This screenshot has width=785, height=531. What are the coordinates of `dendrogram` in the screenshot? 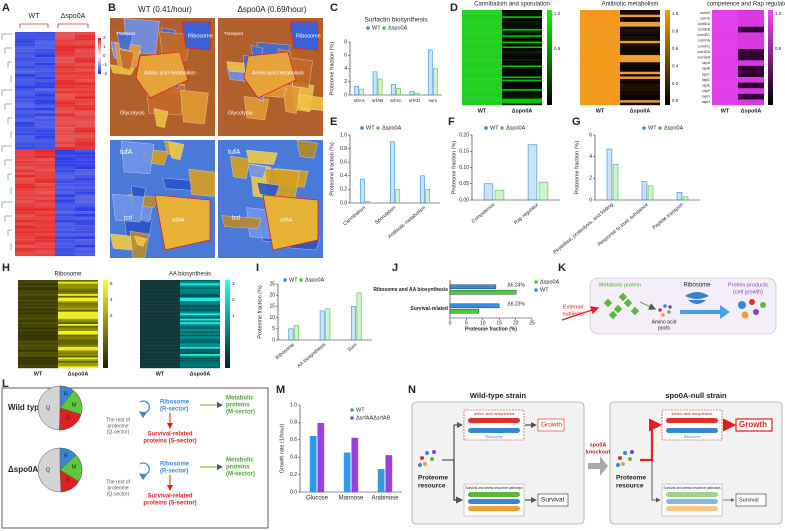 It's located at (9, 232).